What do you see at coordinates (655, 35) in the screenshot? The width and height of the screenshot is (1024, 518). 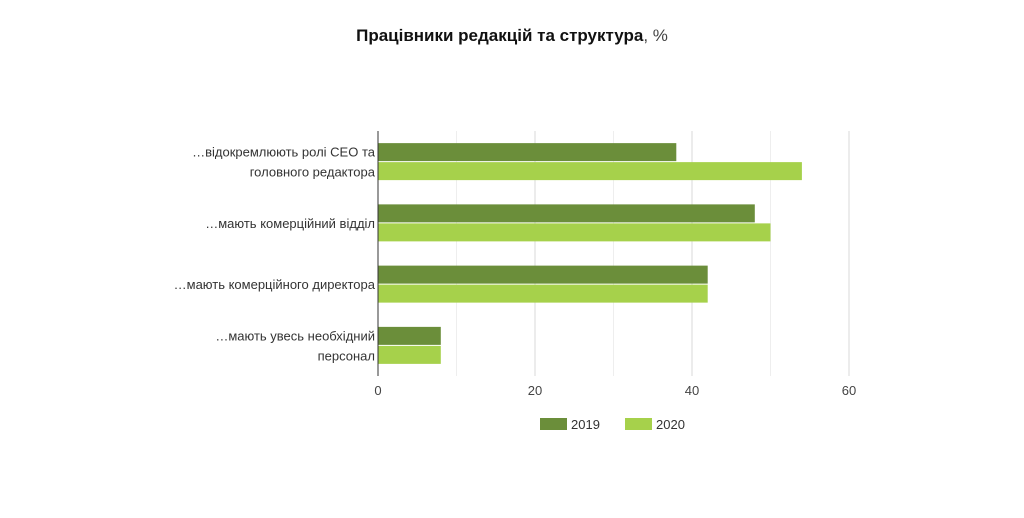 I see `chart-title-unit: , %` at bounding box center [655, 35].